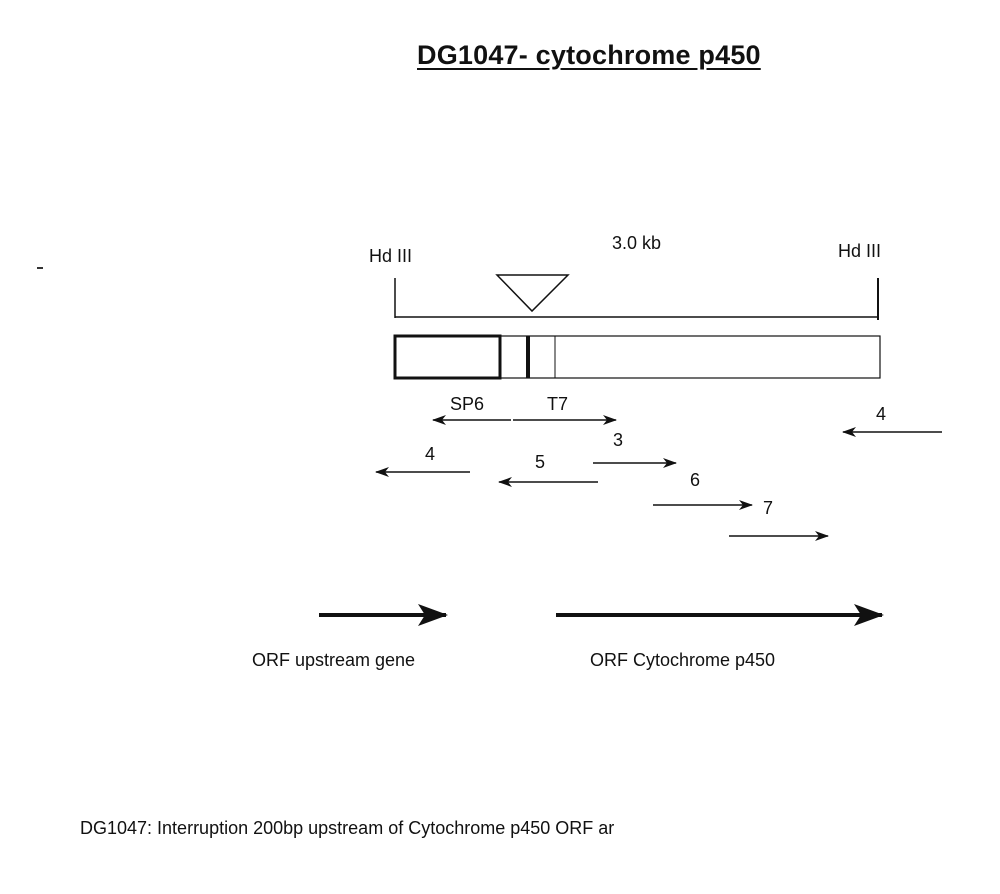  I want to click on read-3-label: 3, so click(618, 440).